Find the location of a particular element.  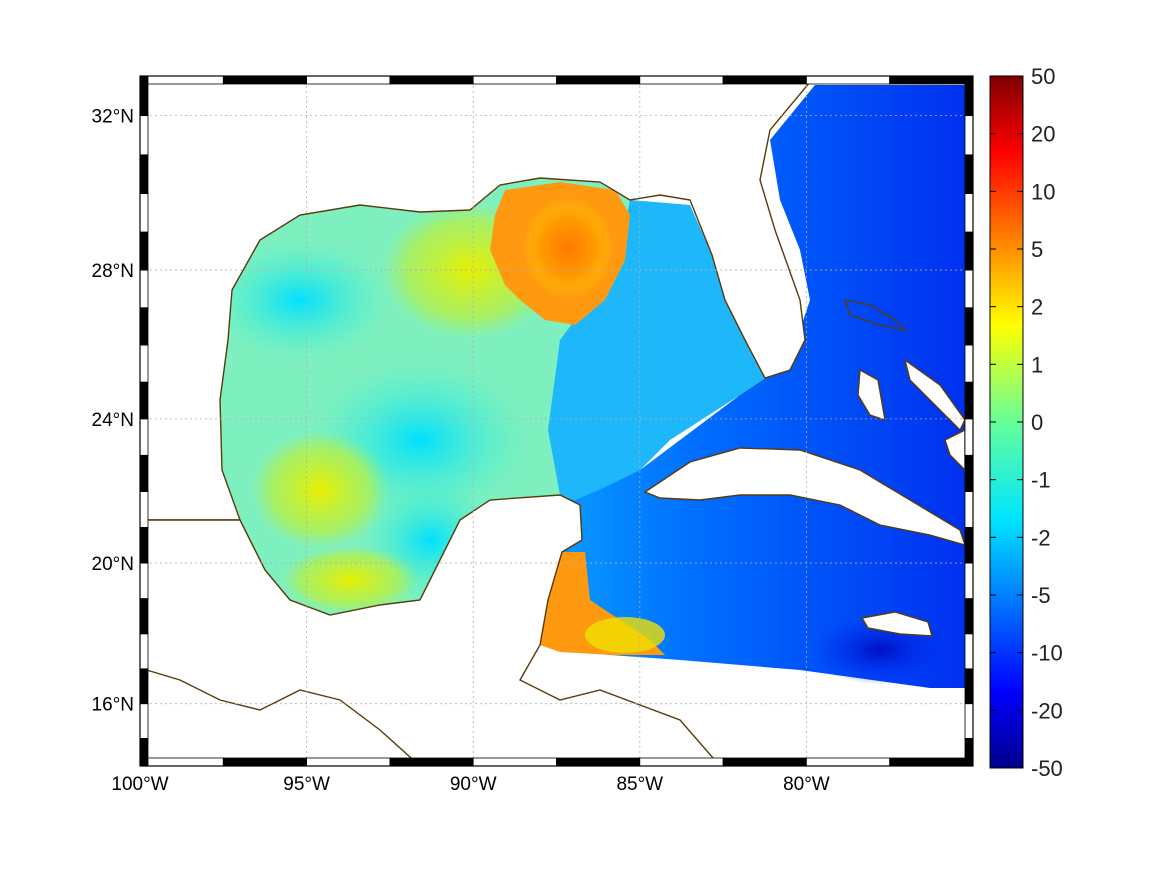

lat-tick-label-2: 24°N is located at coordinates (113, 420).